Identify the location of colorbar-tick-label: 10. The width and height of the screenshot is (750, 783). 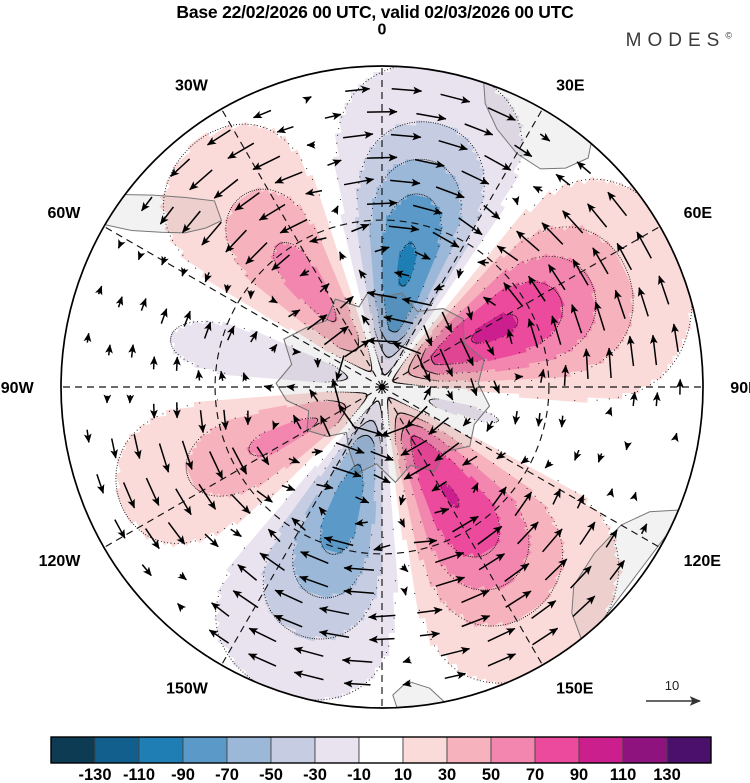
(403, 774).